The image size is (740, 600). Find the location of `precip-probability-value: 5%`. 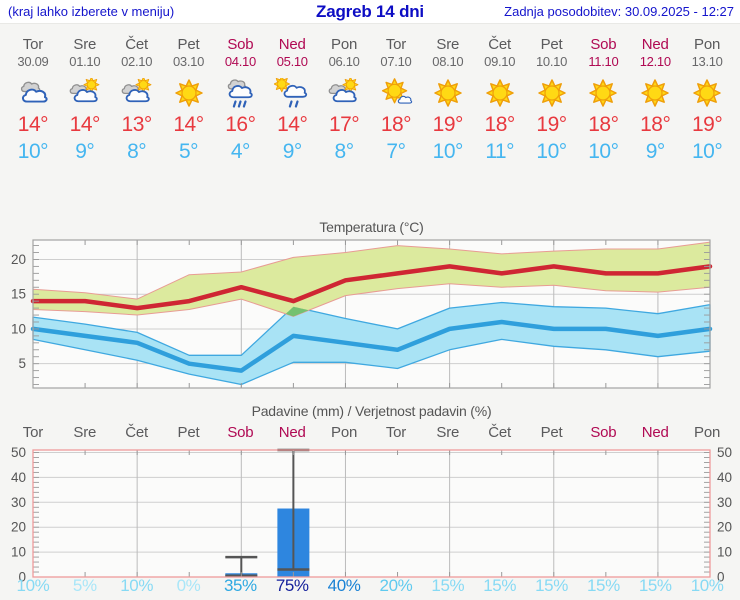

precip-probability-value: 5% is located at coordinates (84, 585).